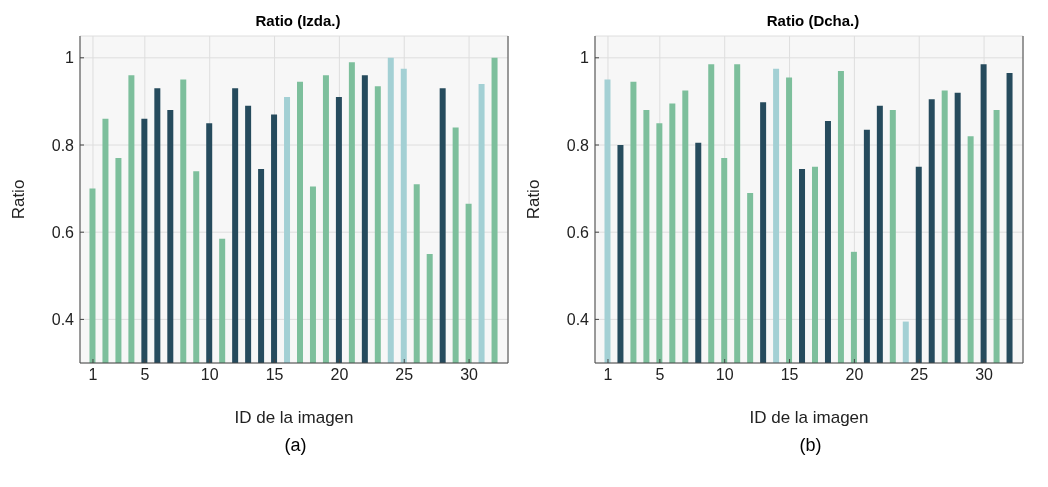  What do you see at coordinates (295, 445) in the screenshot?
I see `text: (a)` at bounding box center [295, 445].